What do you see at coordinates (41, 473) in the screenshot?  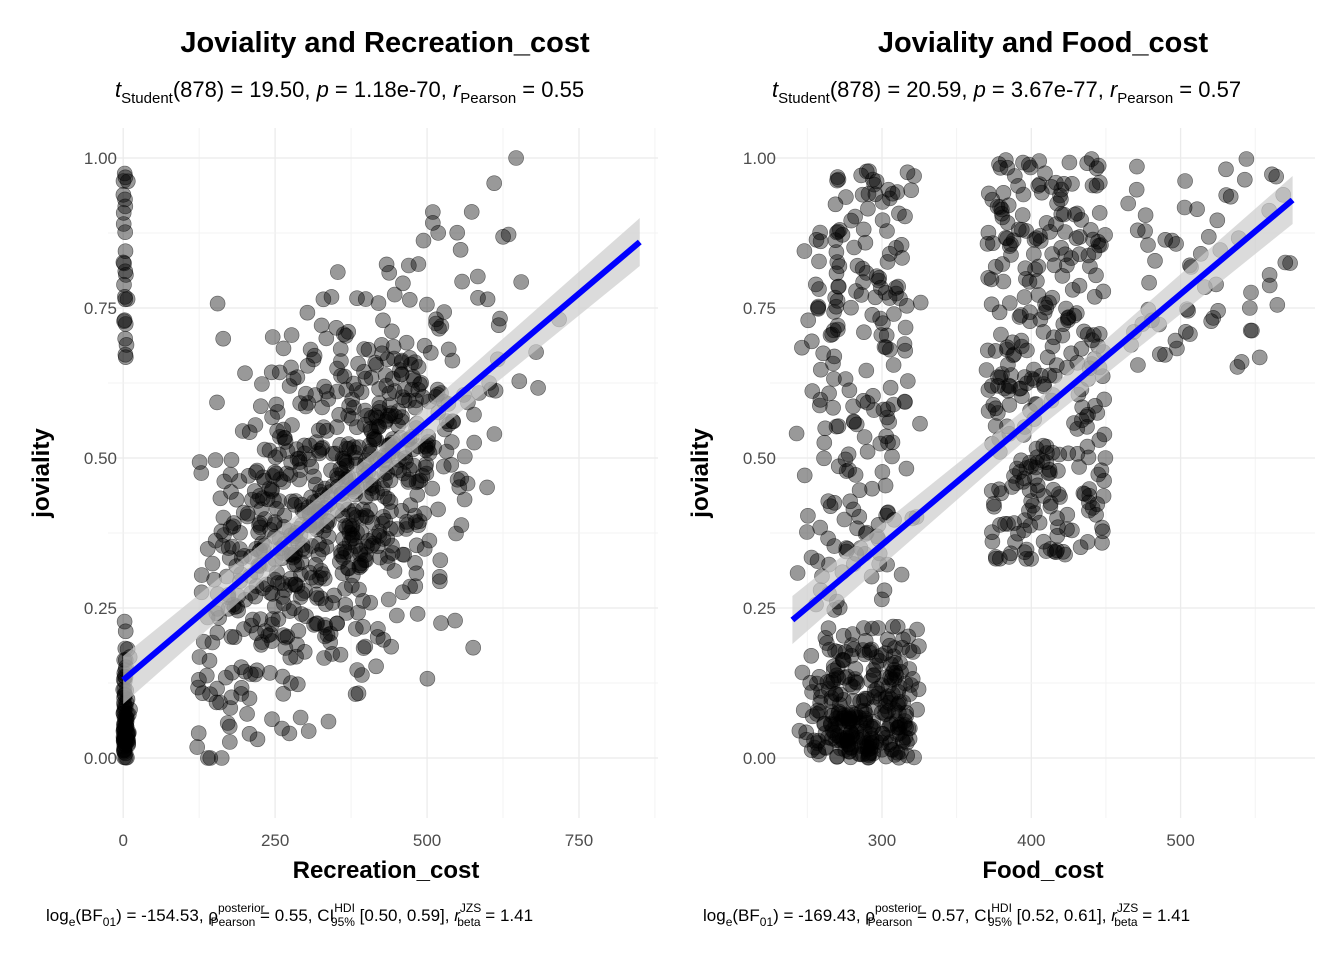 I see `y-axis-label: joviality` at bounding box center [41, 473].